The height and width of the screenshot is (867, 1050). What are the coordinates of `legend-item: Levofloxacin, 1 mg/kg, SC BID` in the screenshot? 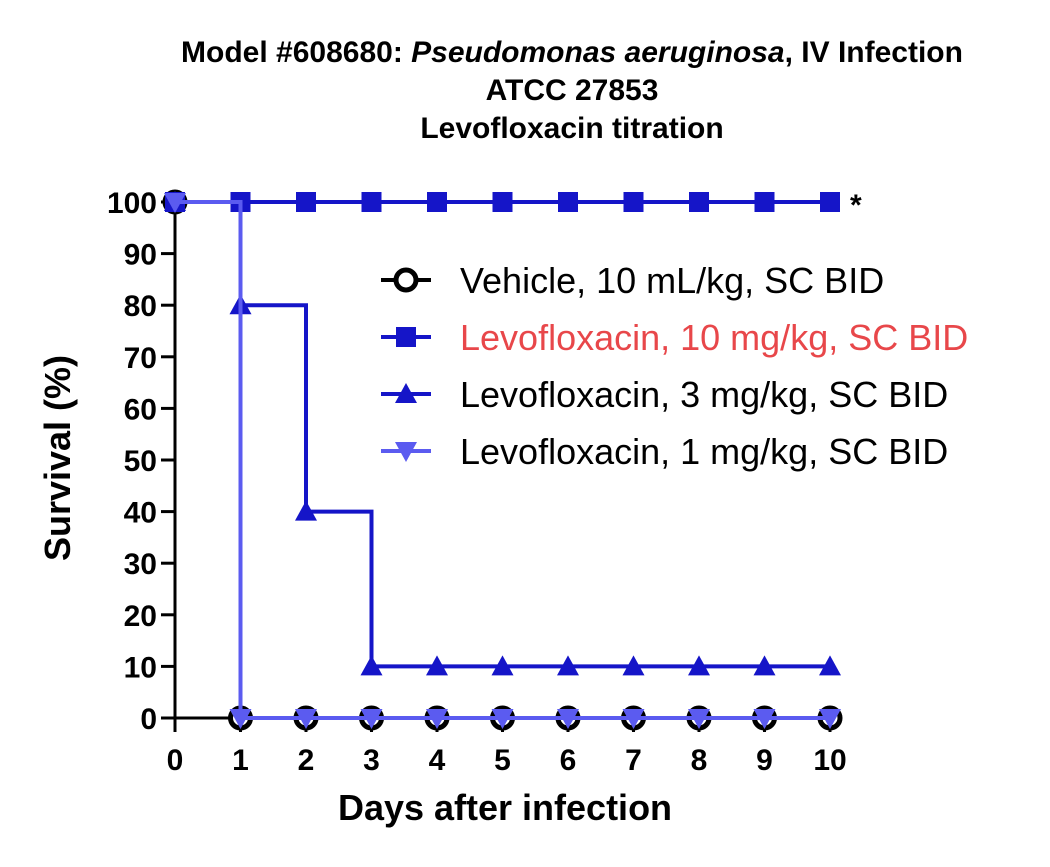 It's located at (664, 451).